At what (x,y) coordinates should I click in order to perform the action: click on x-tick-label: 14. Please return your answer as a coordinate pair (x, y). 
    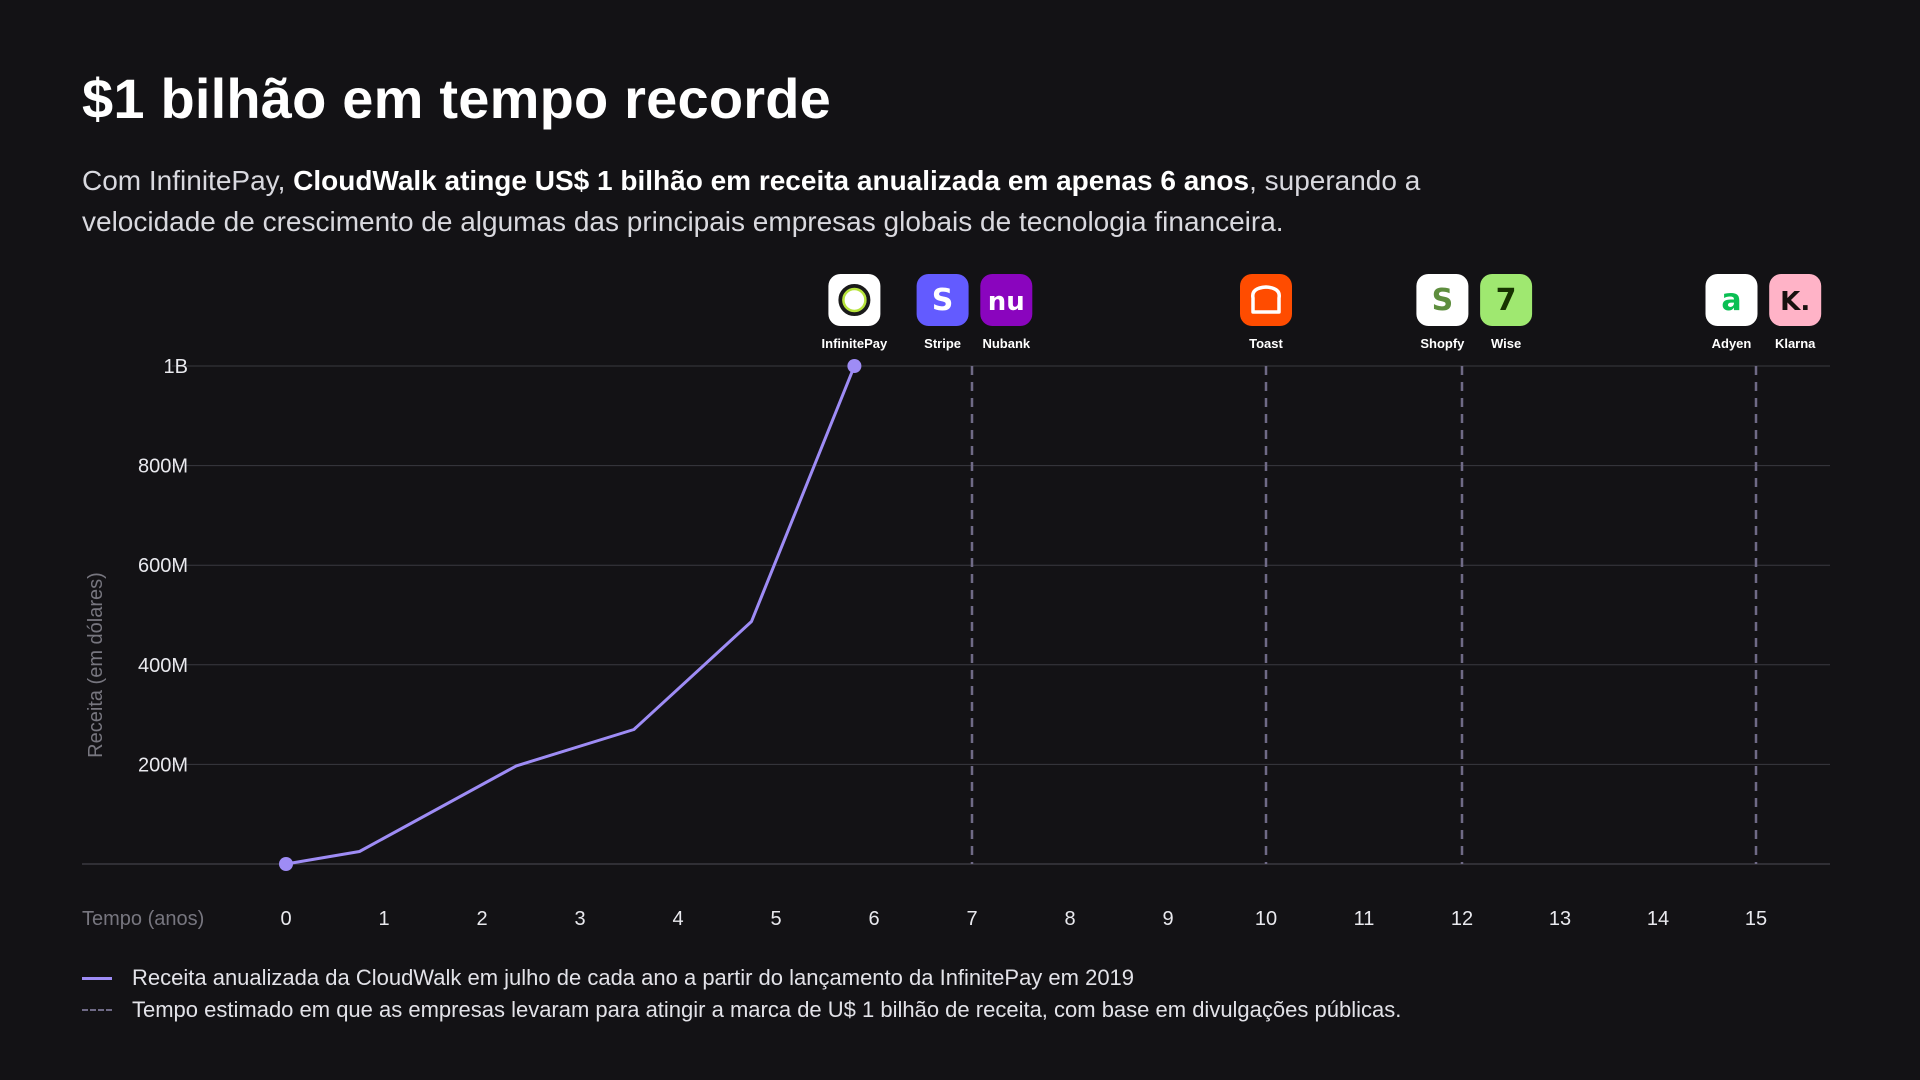
    Looking at the image, I should click on (1658, 919).